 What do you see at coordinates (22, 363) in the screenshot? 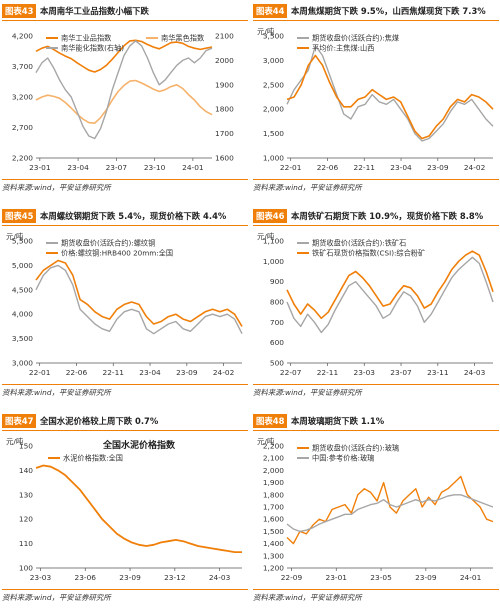
I see `y-tick-label: 3,000` at bounding box center [22, 363].